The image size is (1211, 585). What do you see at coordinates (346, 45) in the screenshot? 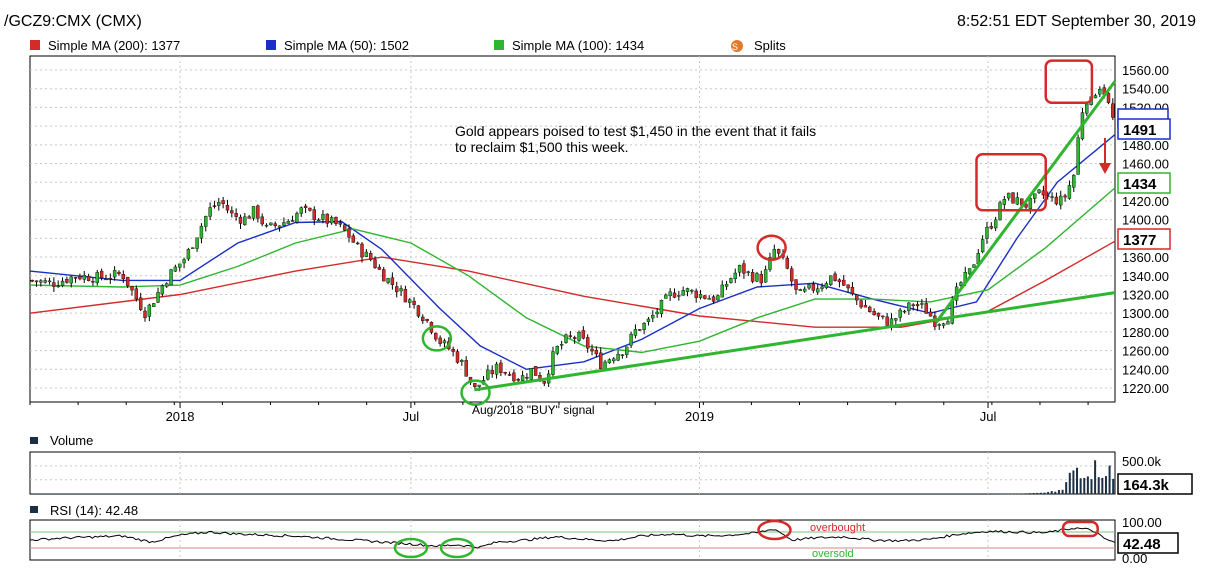
I see `legend-ma50: Simple MA (50): 1502` at bounding box center [346, 45].